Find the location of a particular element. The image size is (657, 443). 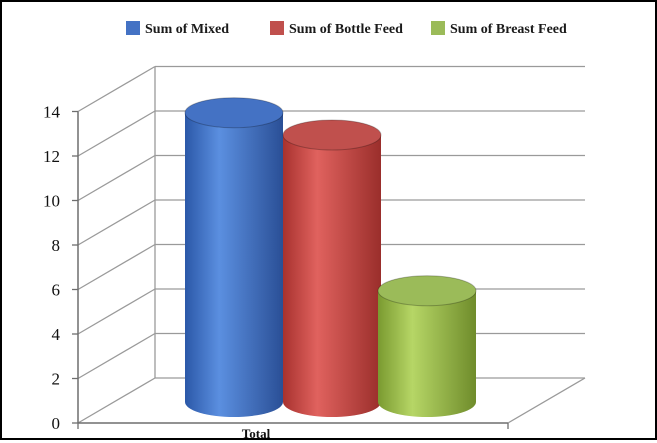

y-tick-label-3: 6 is located at coordinates (56, 290).